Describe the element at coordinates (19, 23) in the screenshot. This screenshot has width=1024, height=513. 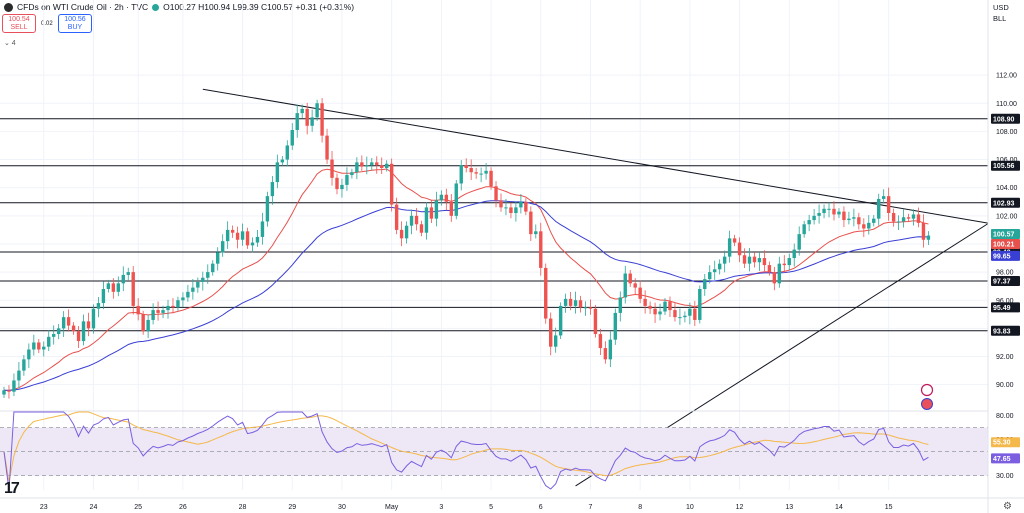
I see `sell-button: 100.54 SELL` at that location.